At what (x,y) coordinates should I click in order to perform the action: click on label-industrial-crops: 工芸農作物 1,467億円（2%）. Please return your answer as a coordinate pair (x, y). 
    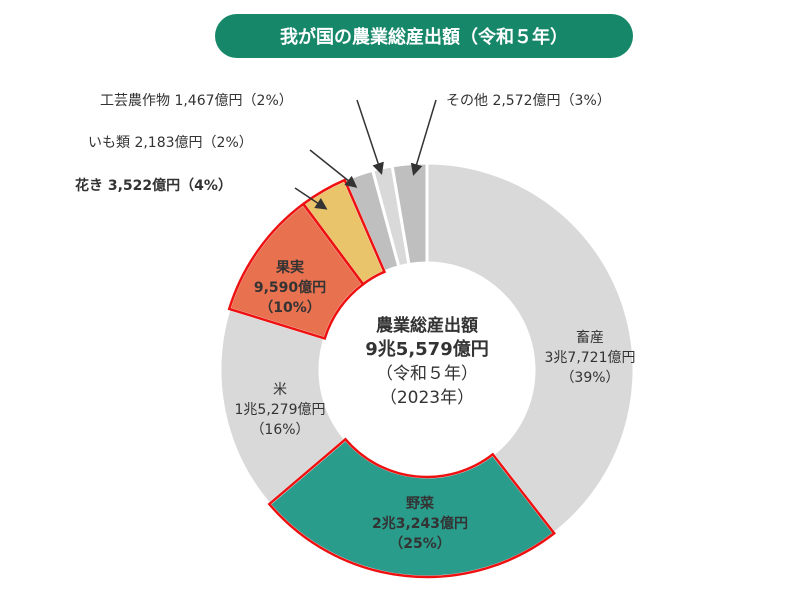
    Looking at the image, I should click on (196, 101).